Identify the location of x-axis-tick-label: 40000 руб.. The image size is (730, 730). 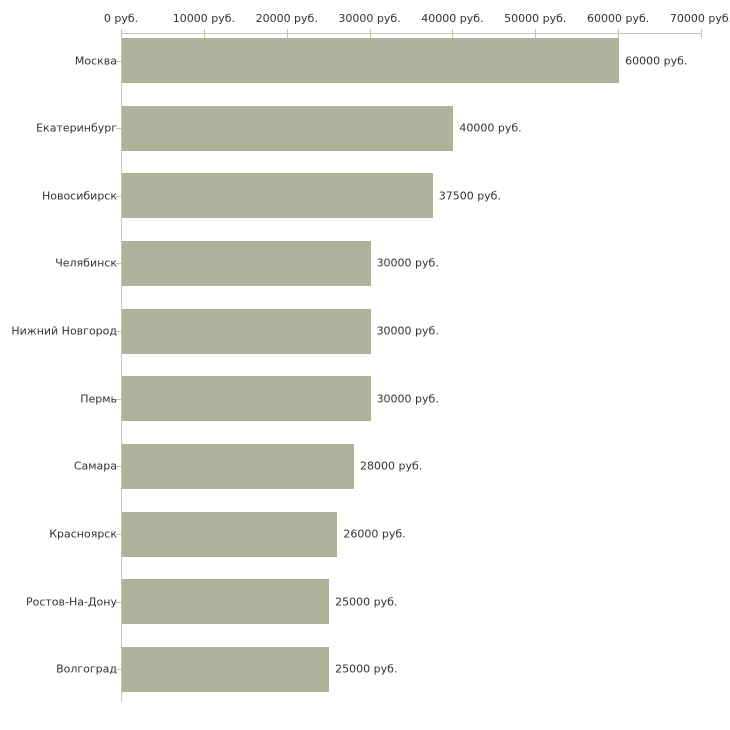
(452, 18).